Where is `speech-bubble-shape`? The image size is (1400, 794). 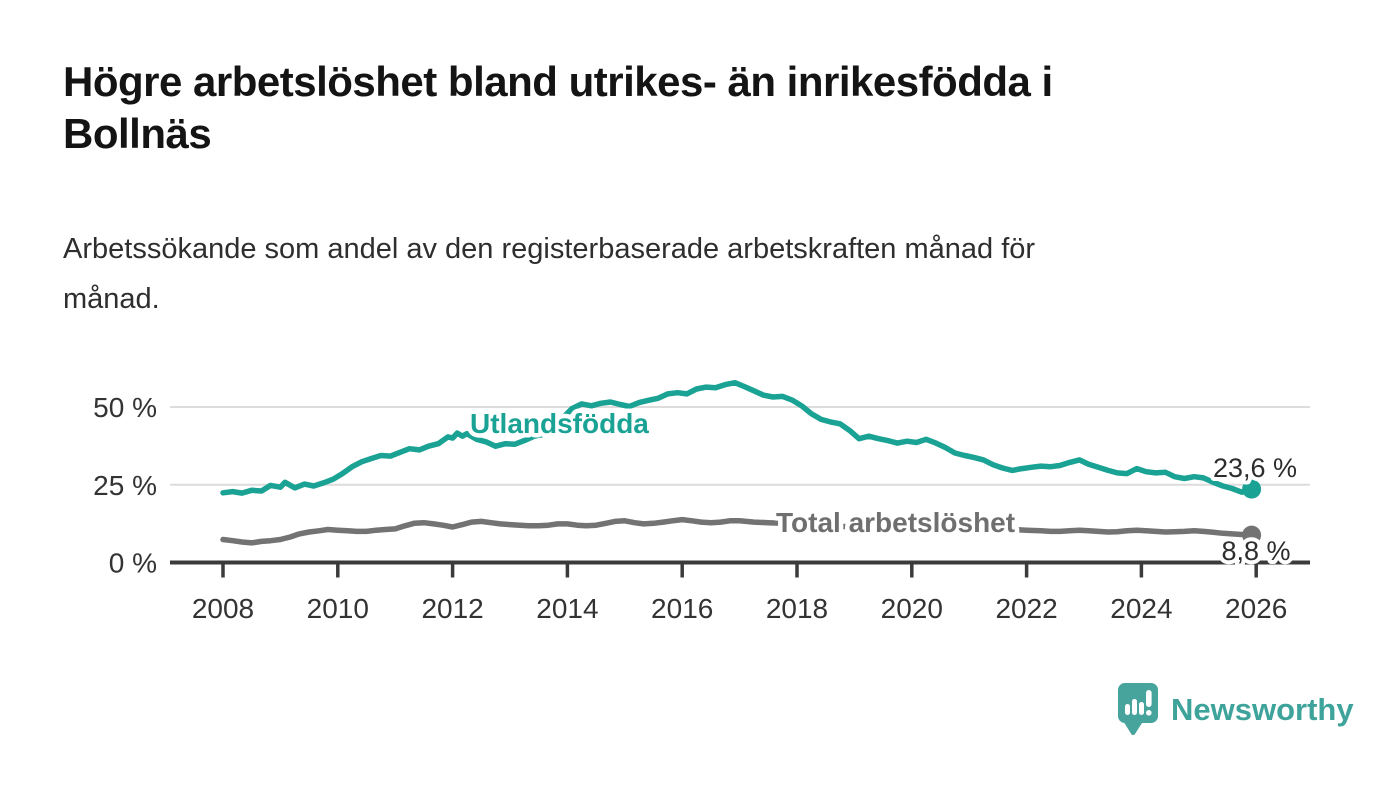
speech-bubble-shape is located at coordinates (1138, 709).